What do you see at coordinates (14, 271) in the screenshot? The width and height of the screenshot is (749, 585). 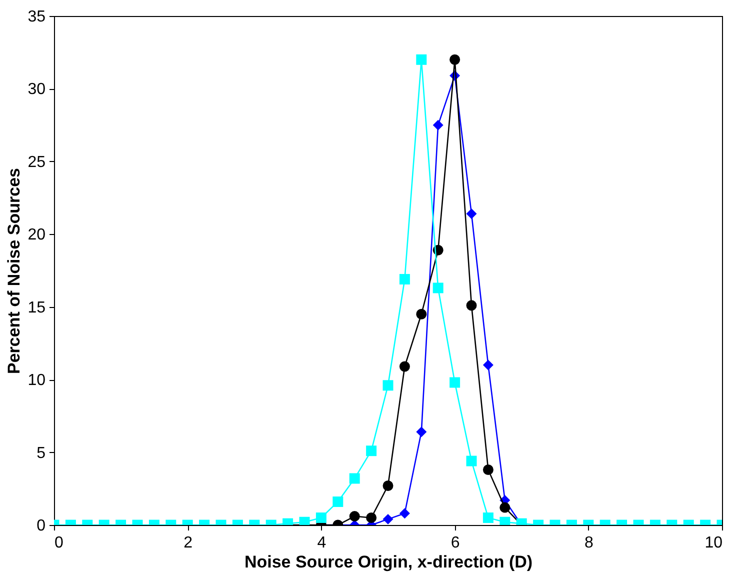 I see `y-axis-title: Percent of Noise Sources` at bounding box center [14, 271].